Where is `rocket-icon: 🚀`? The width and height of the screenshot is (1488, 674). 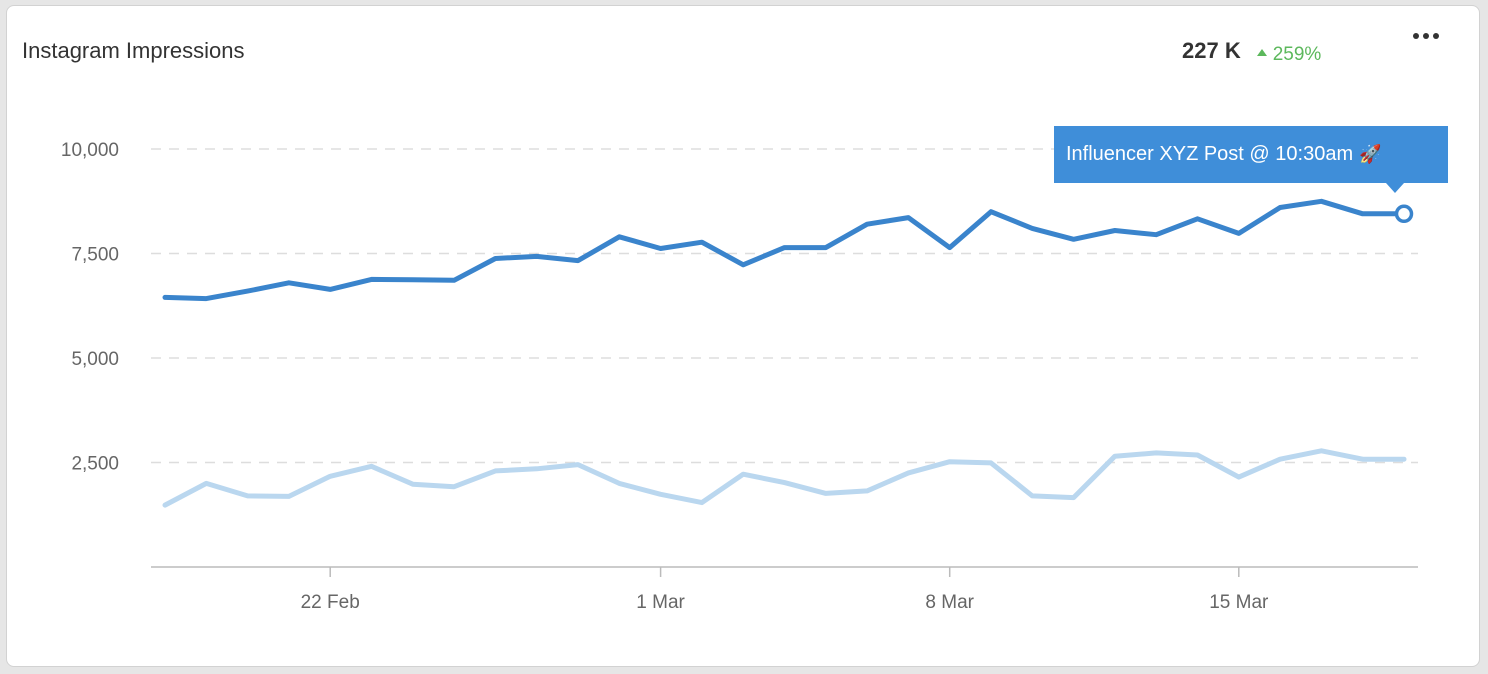
rocket-icon: 🚀 is located at coordinates (1370, 154).